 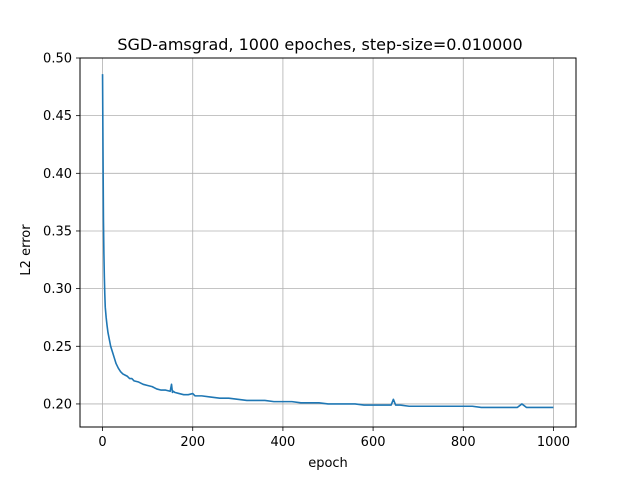 What do you see at coordinates (57, 289) in the screenshot?
I see `y-tick-label: 0.30` at bounding box center [57, 289].